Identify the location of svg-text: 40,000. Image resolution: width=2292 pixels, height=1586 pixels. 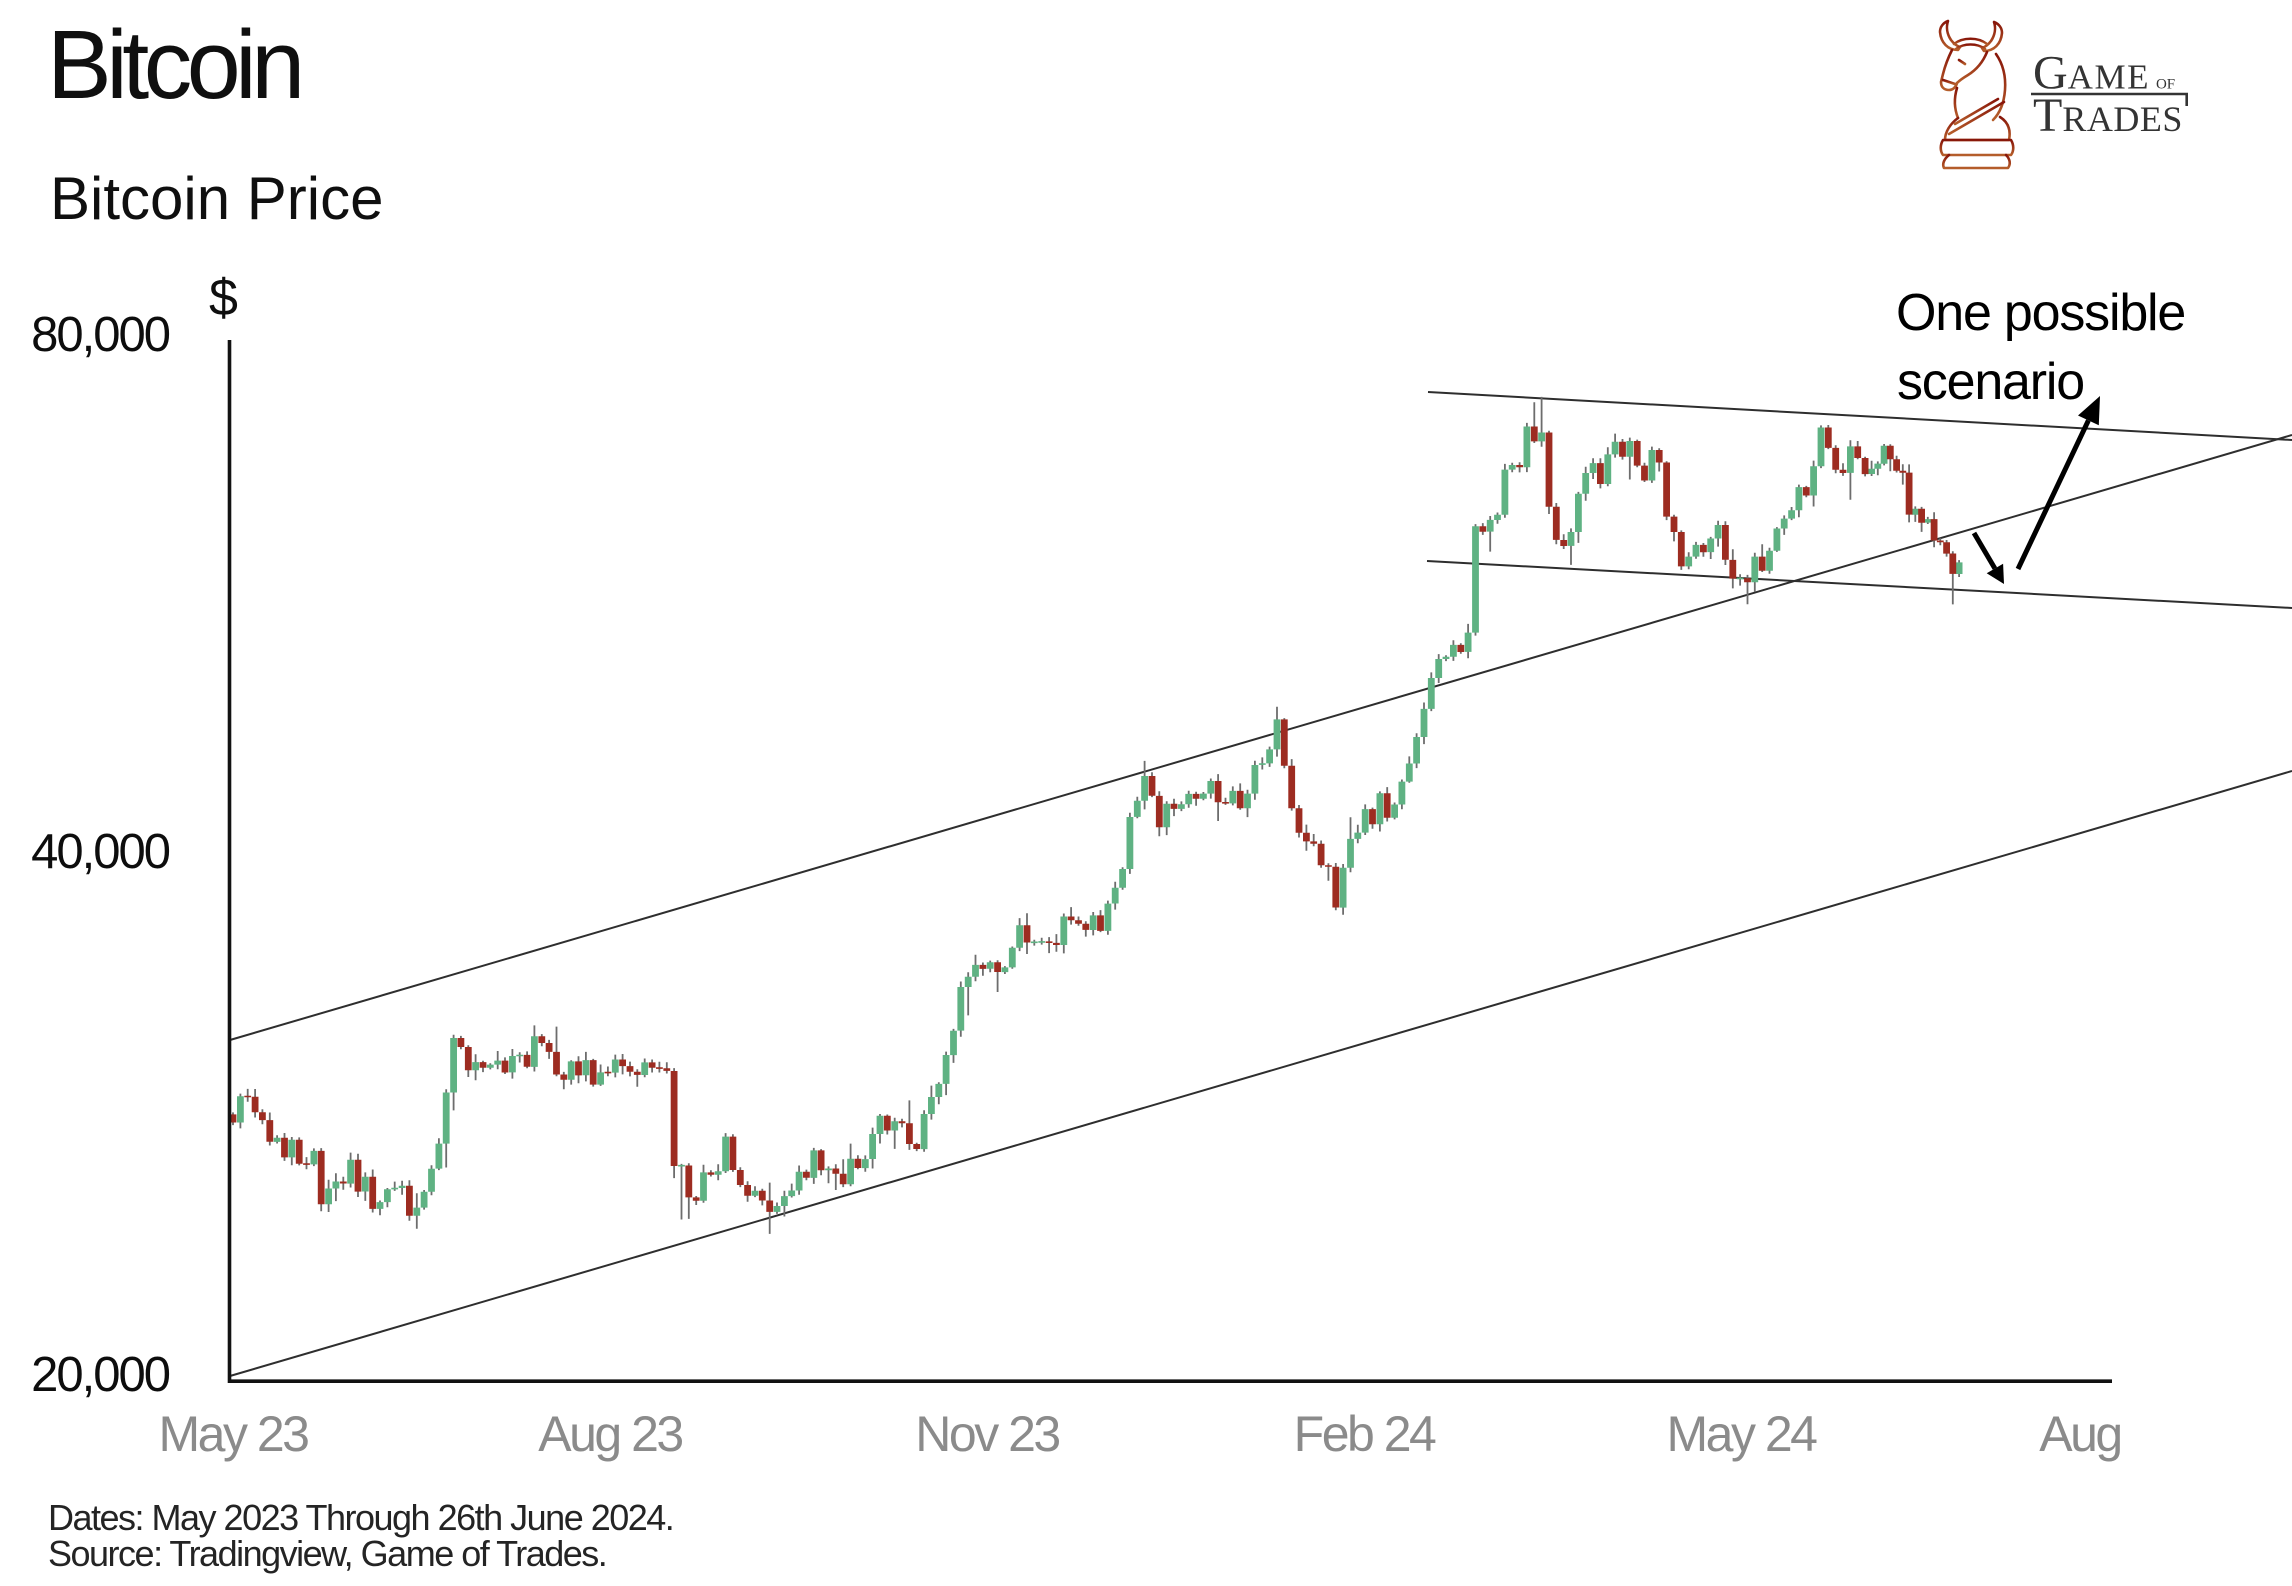
(100, 852).